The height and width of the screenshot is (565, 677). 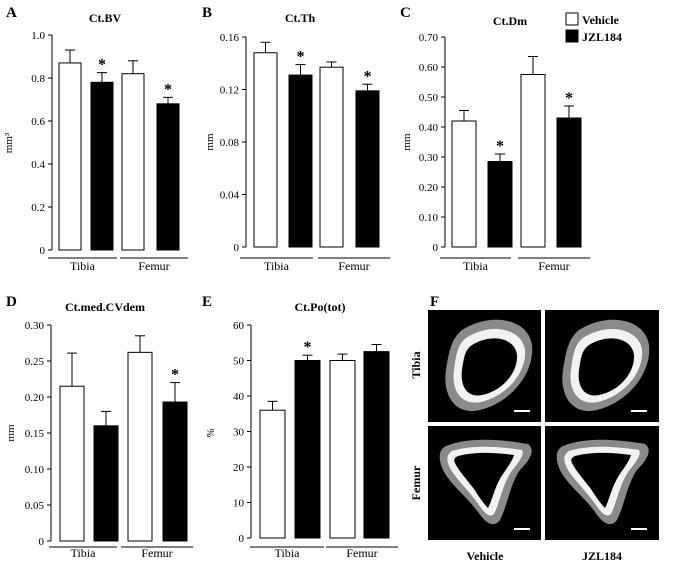 What do you see at coordinates (434, 302) in the screenshot?
I see `panel-letter-f: F` at bounding box center [434, 302].